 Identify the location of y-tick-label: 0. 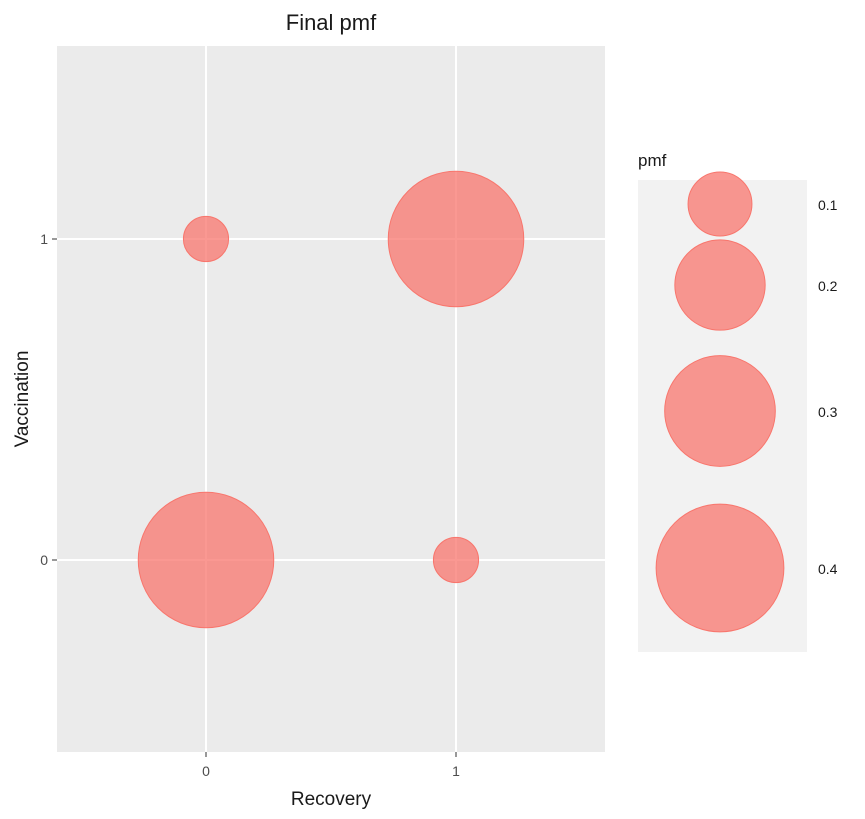
(44, 560).